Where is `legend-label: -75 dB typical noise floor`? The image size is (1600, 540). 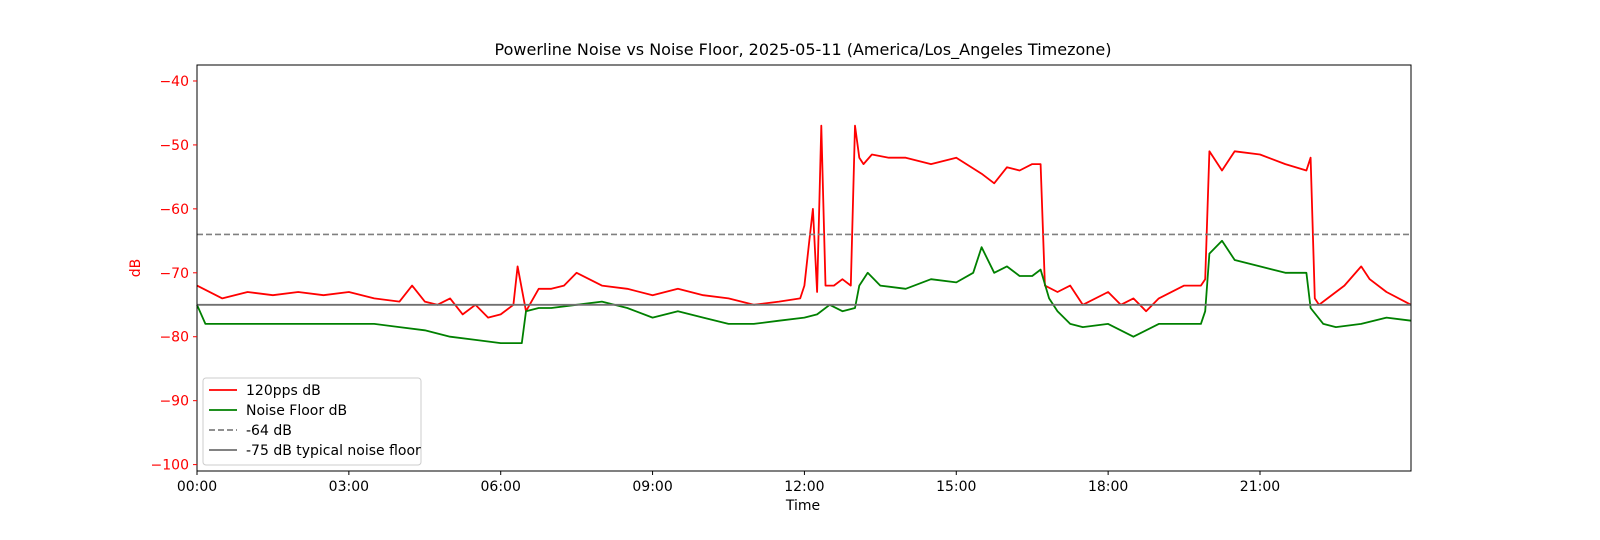 legend-label: -75 dB typical noise floor is located at coordinates (333, 451).